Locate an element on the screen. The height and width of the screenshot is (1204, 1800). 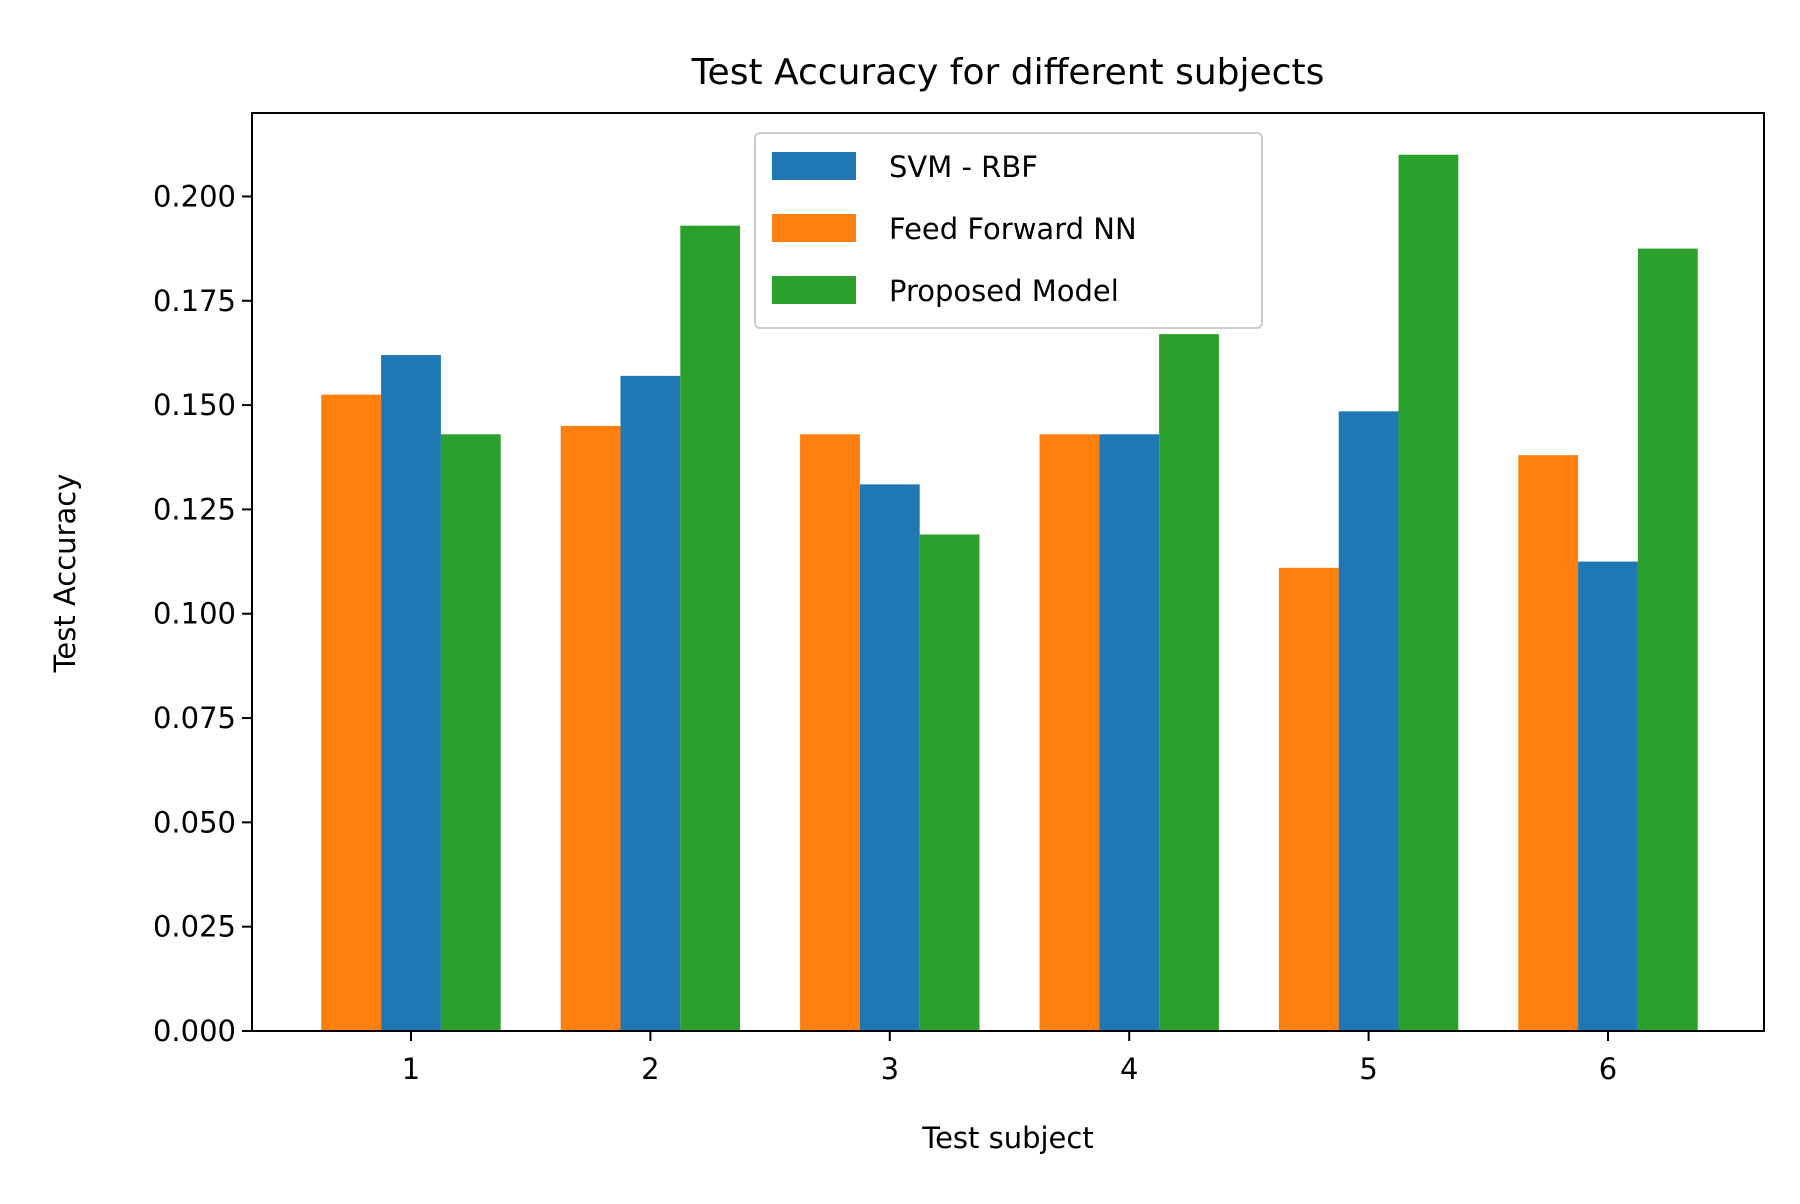
x-tick-label: 6 is located at coordinates (1608, 1069).